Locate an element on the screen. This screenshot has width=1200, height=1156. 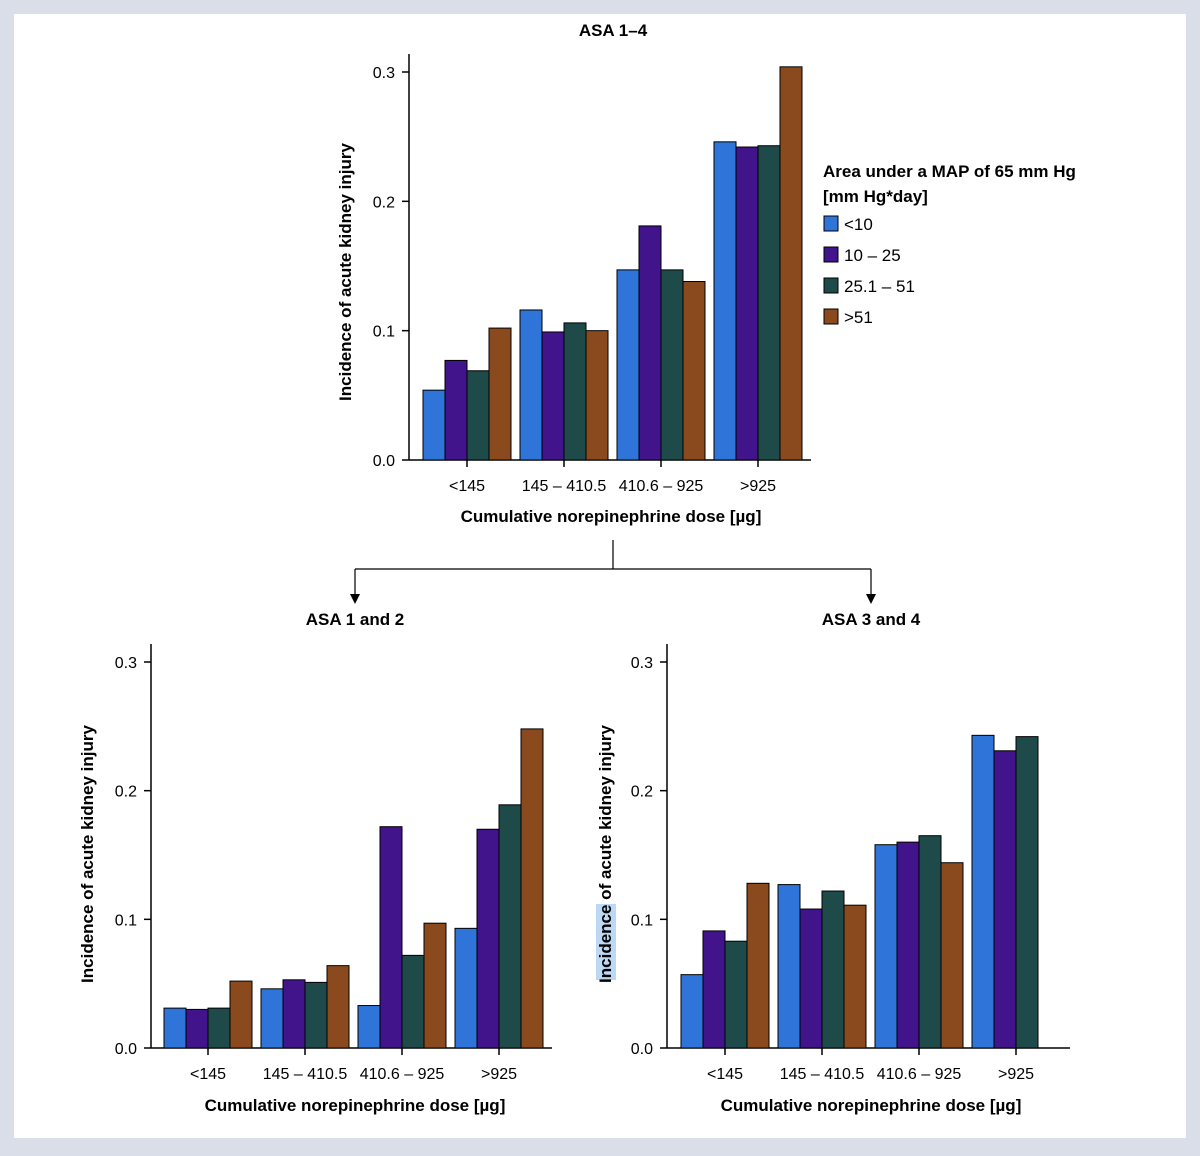
arrow-left-icon is located at coordinates (355, 599).